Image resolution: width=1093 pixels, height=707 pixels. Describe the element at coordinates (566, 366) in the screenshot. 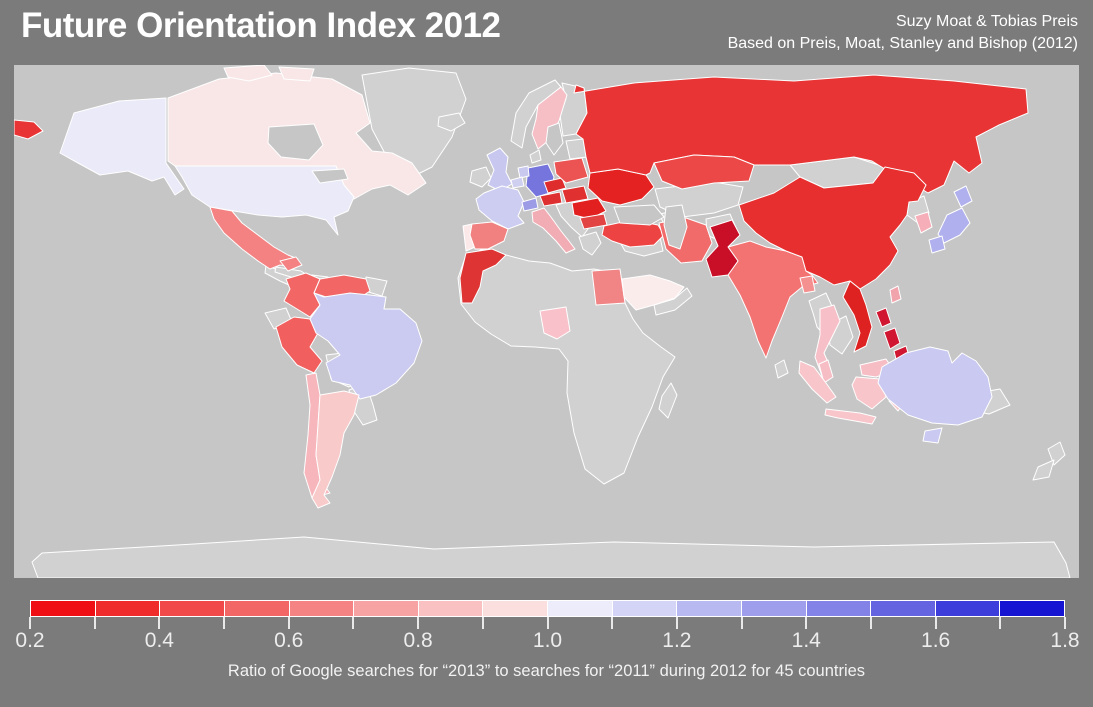

I see `region-africa` at that location.